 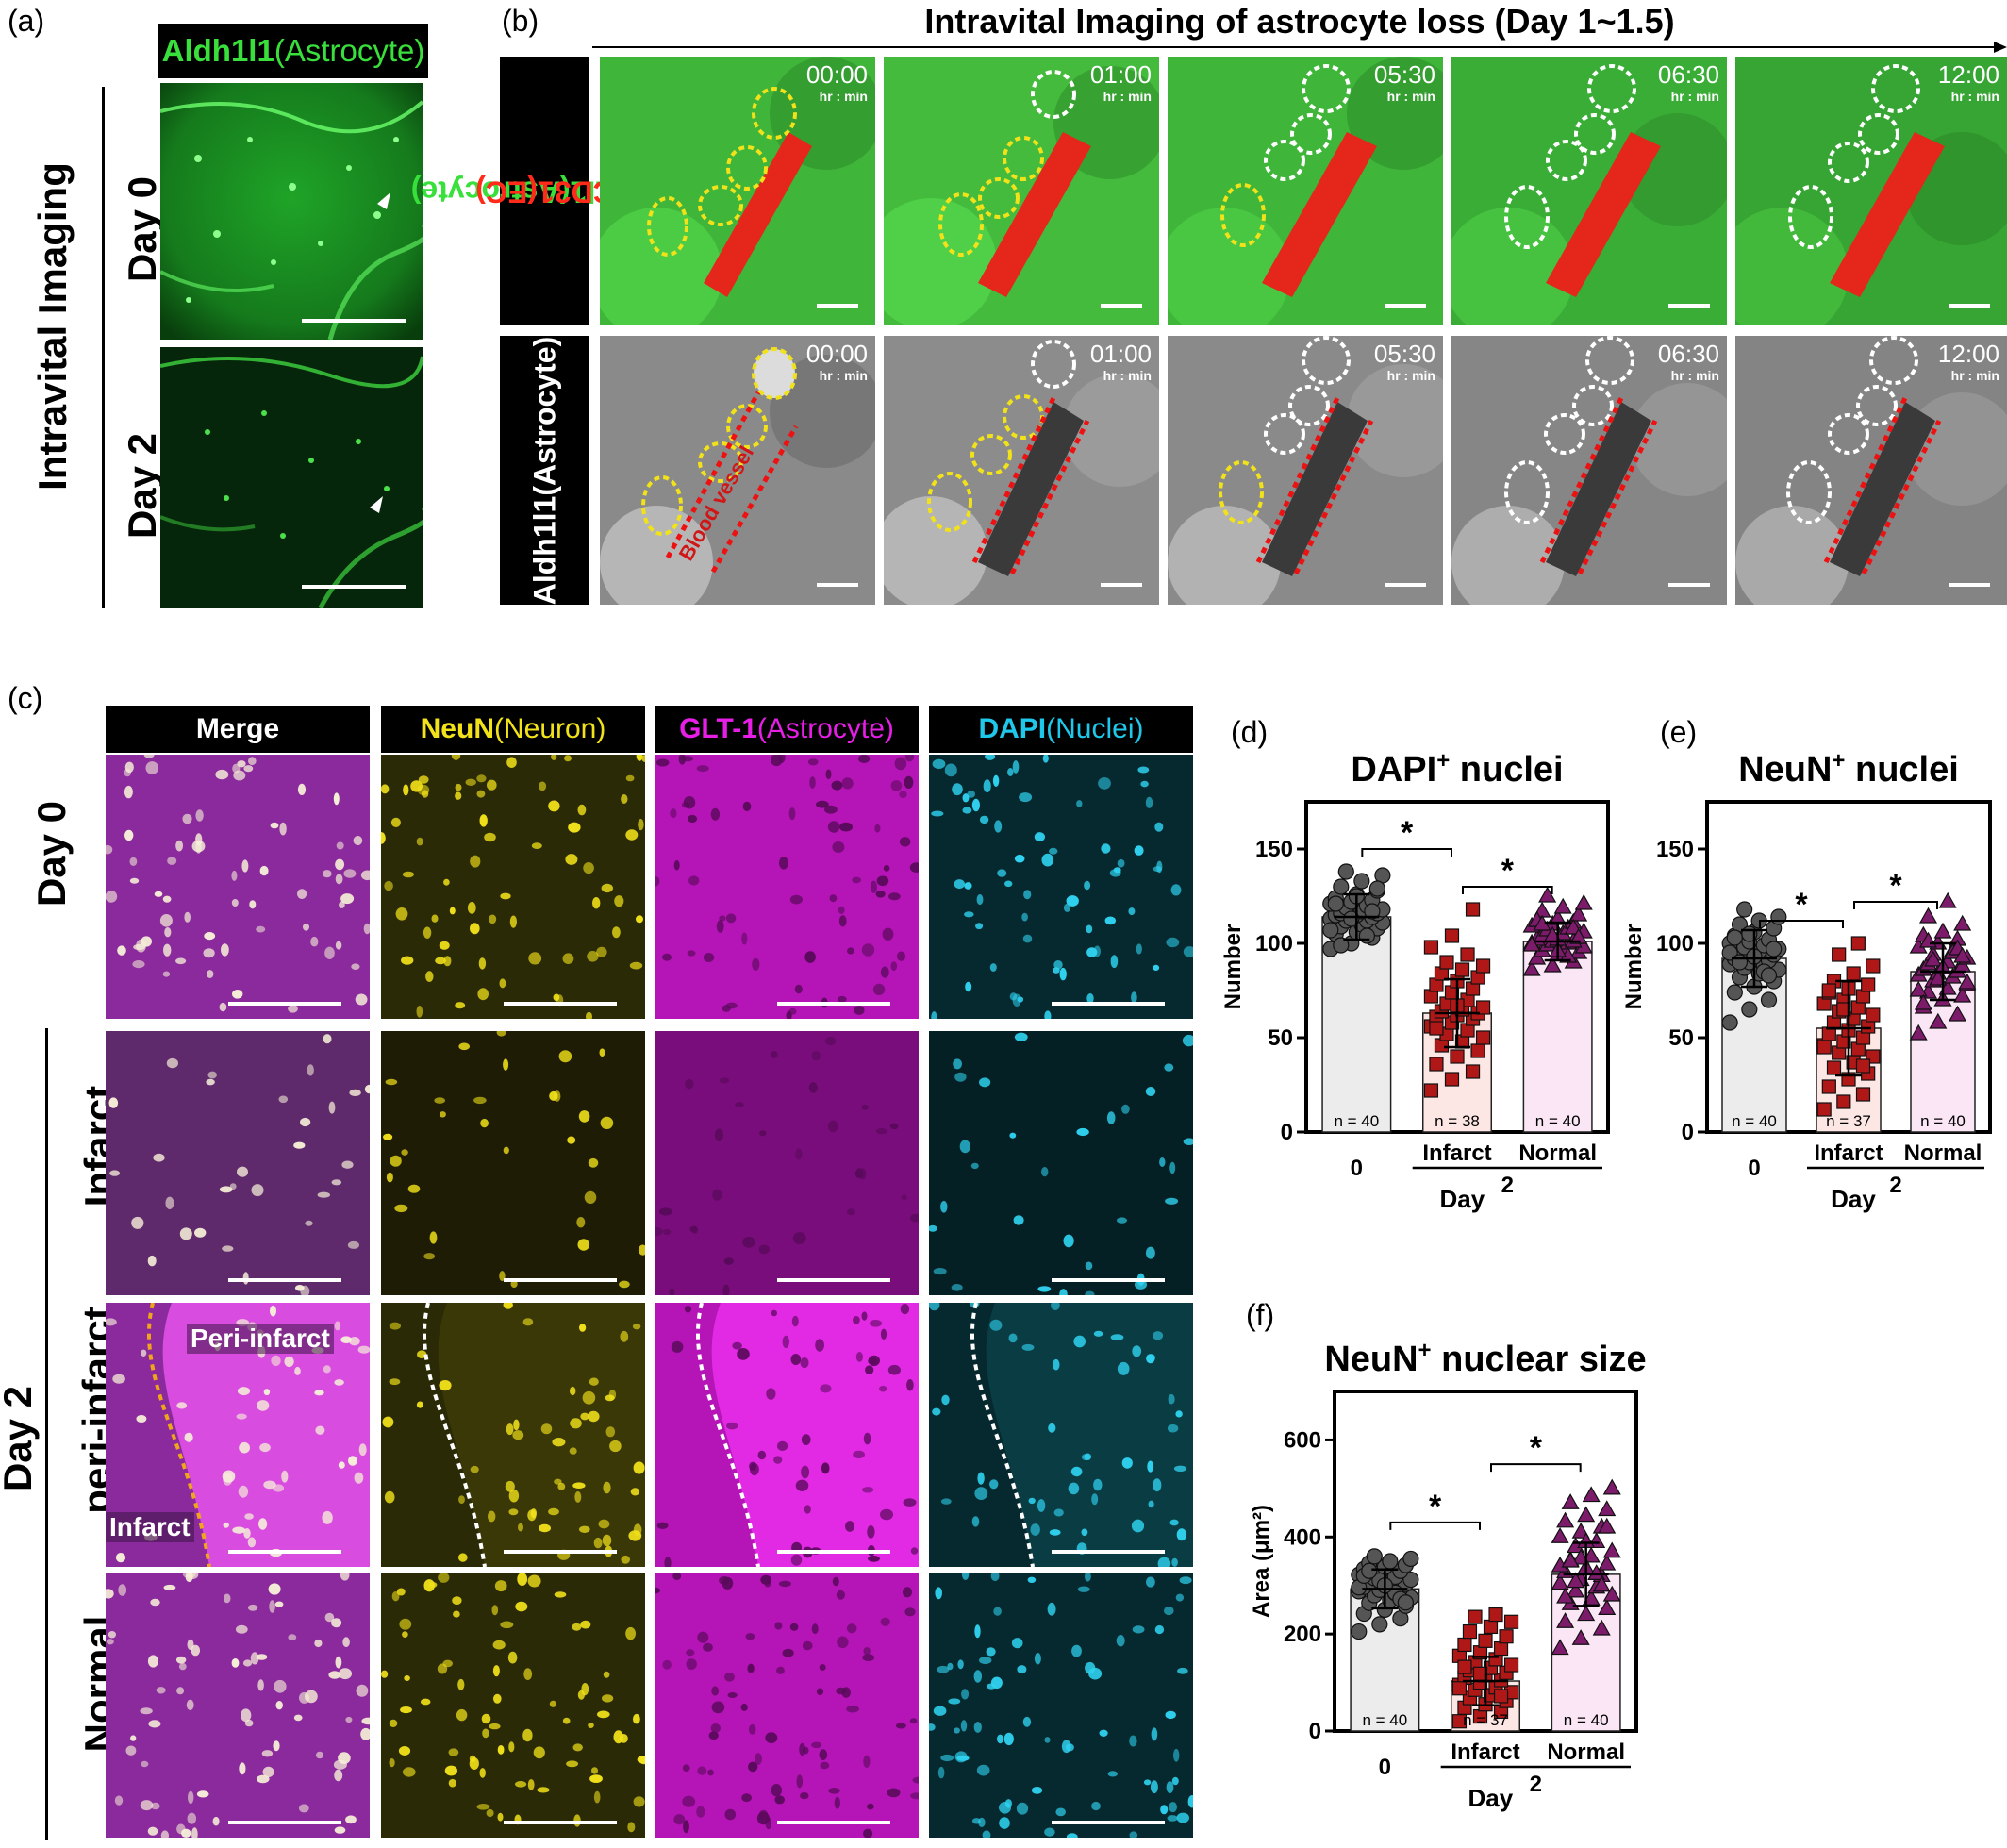 I want to click on category-label: 0, so click(x=1357, y=1169).